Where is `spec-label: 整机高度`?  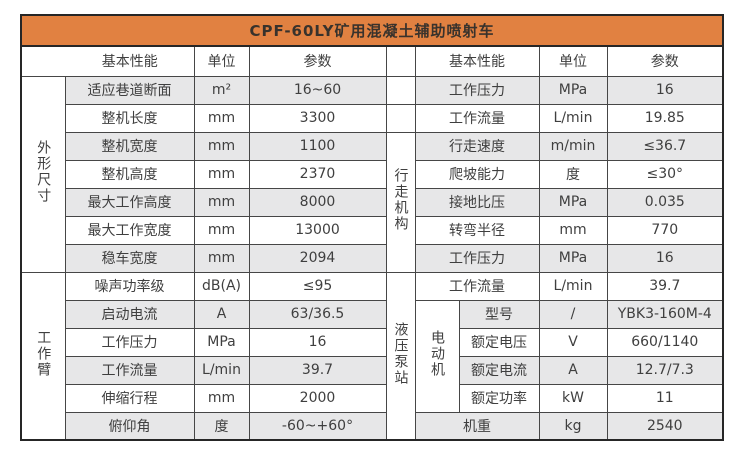 spec-label: 整机高度 is located at coordinates (129, 174).